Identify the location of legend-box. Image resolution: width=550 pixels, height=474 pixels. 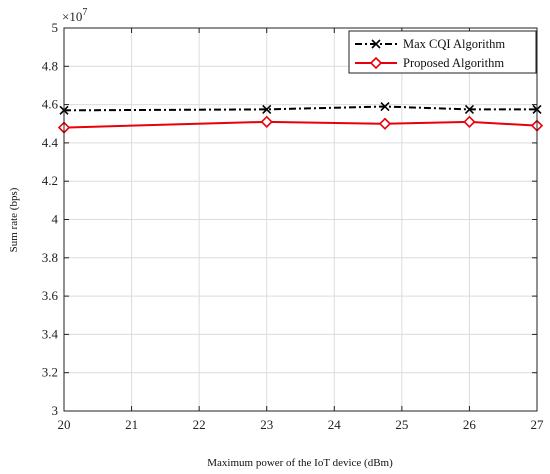
(442, 52).